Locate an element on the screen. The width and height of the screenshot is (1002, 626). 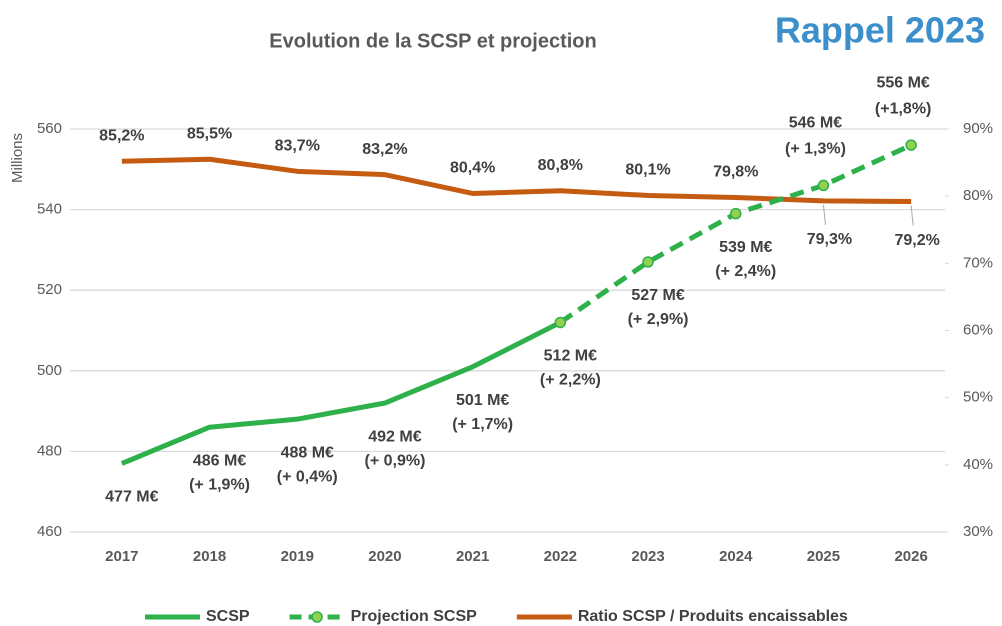
growth-label: (+ 2,4%) is located at coordinates (745, 271).